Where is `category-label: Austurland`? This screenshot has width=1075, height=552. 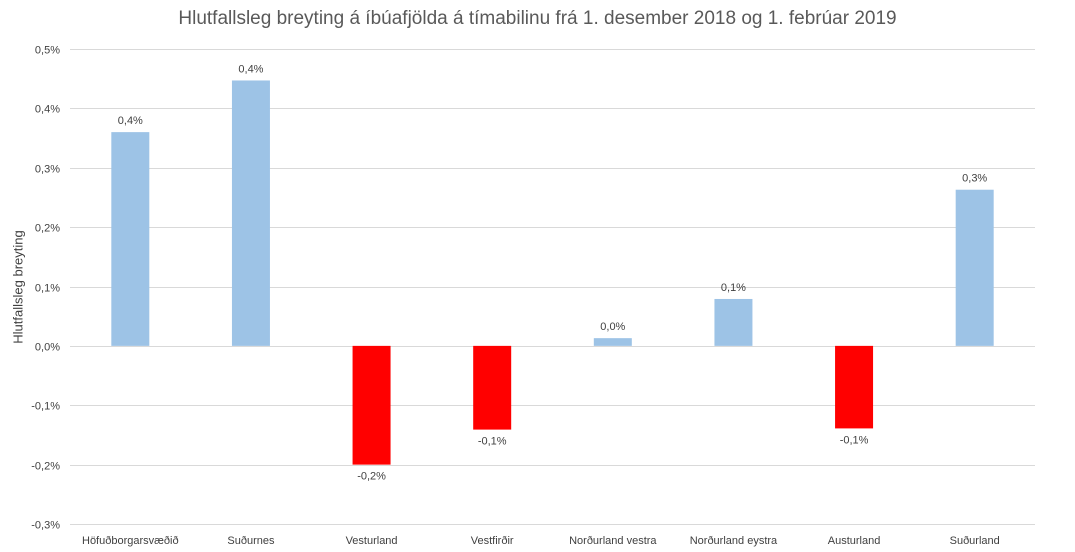 category-label: Austurland is located at coordinates (854, 541).